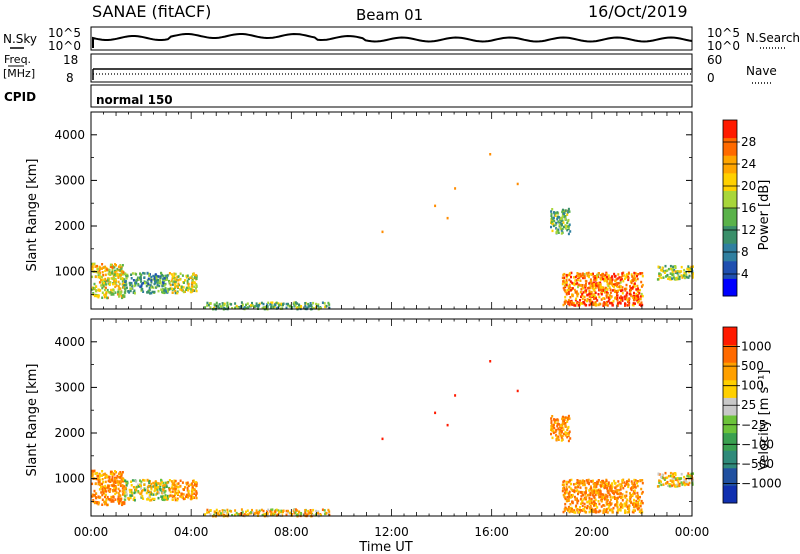  I want to click on power-colorbar-segment, so click(730, 146).